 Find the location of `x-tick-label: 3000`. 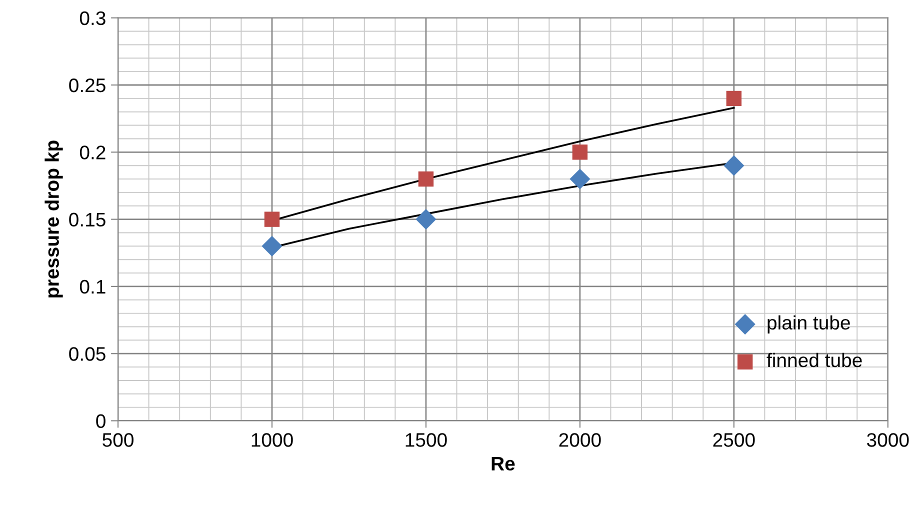

x-tick-label: 3000 is located at coordinates (888, 440).